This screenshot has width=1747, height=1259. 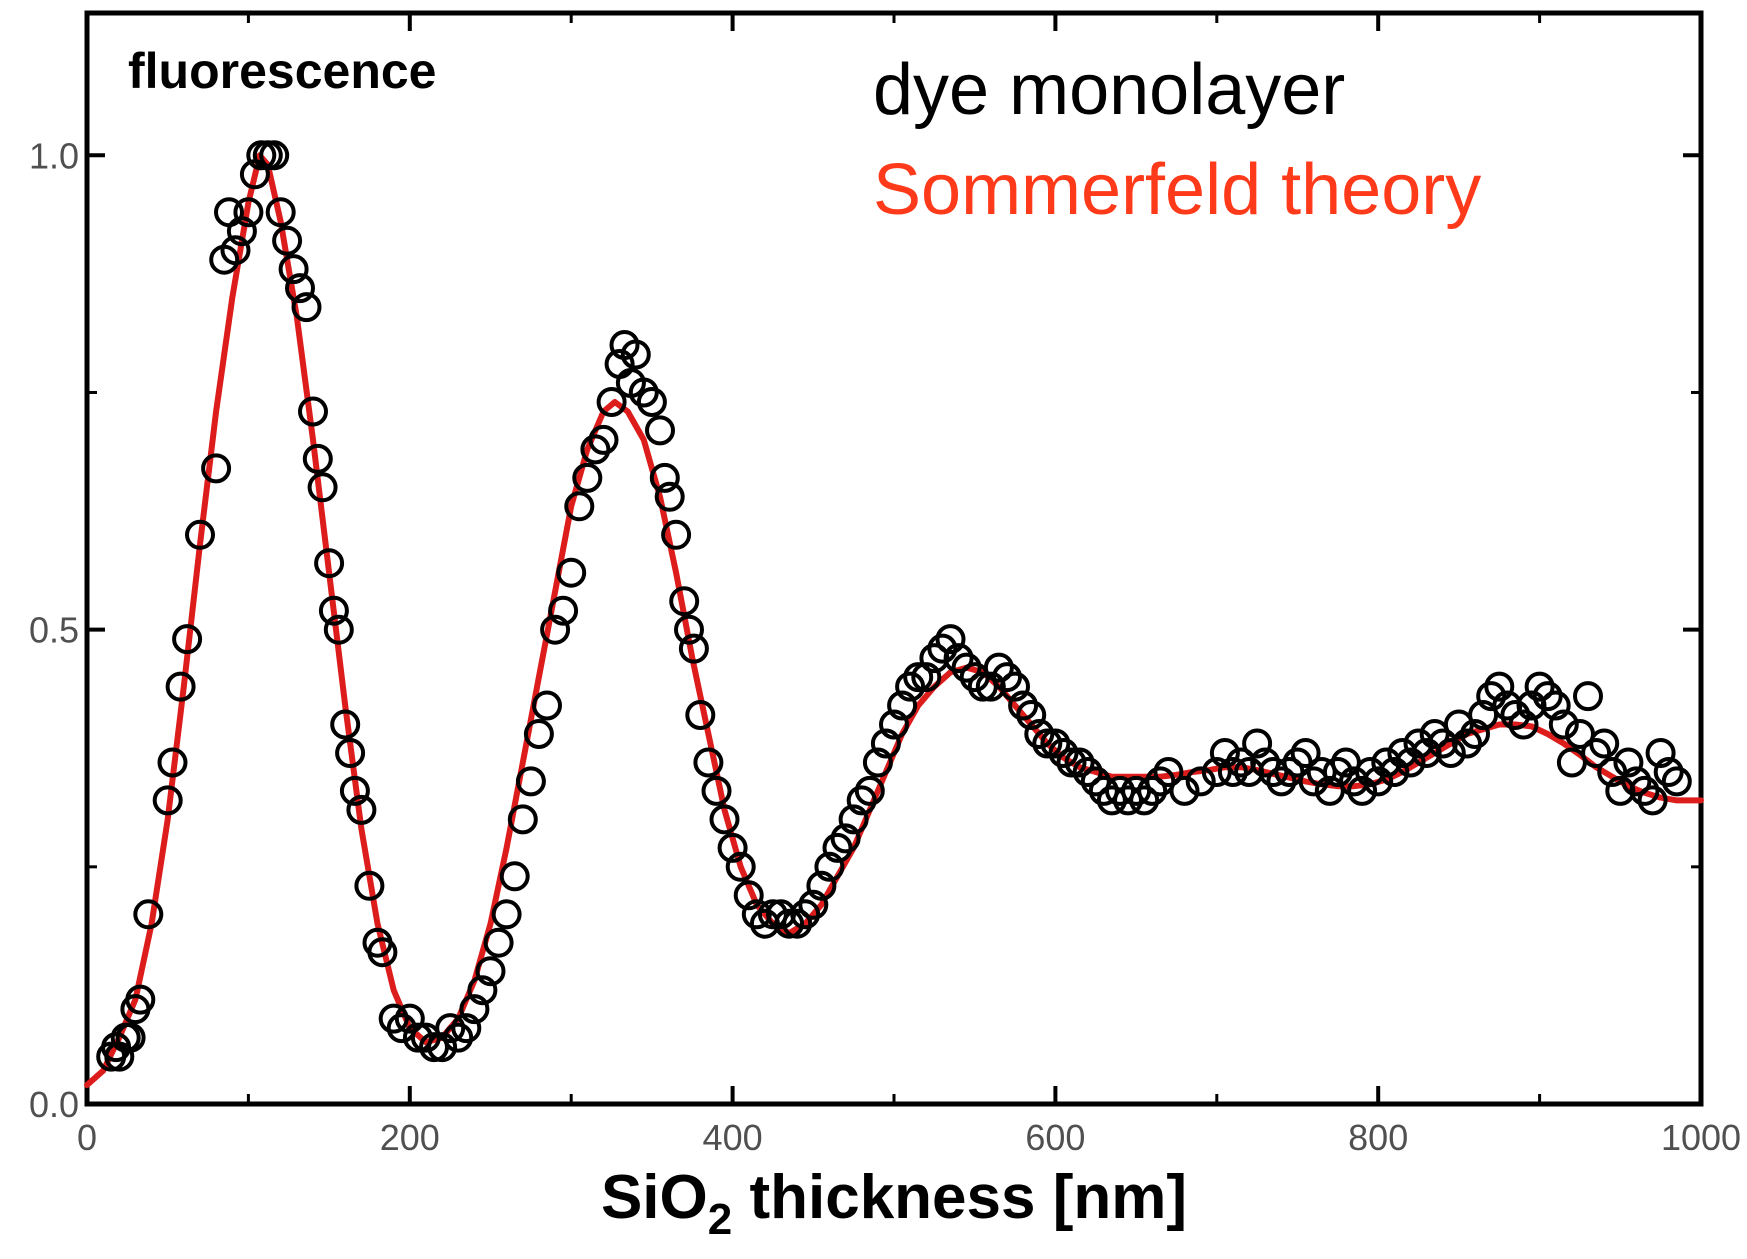 I want to click on x-tick-label: 400, so click(x=733, y=1137).